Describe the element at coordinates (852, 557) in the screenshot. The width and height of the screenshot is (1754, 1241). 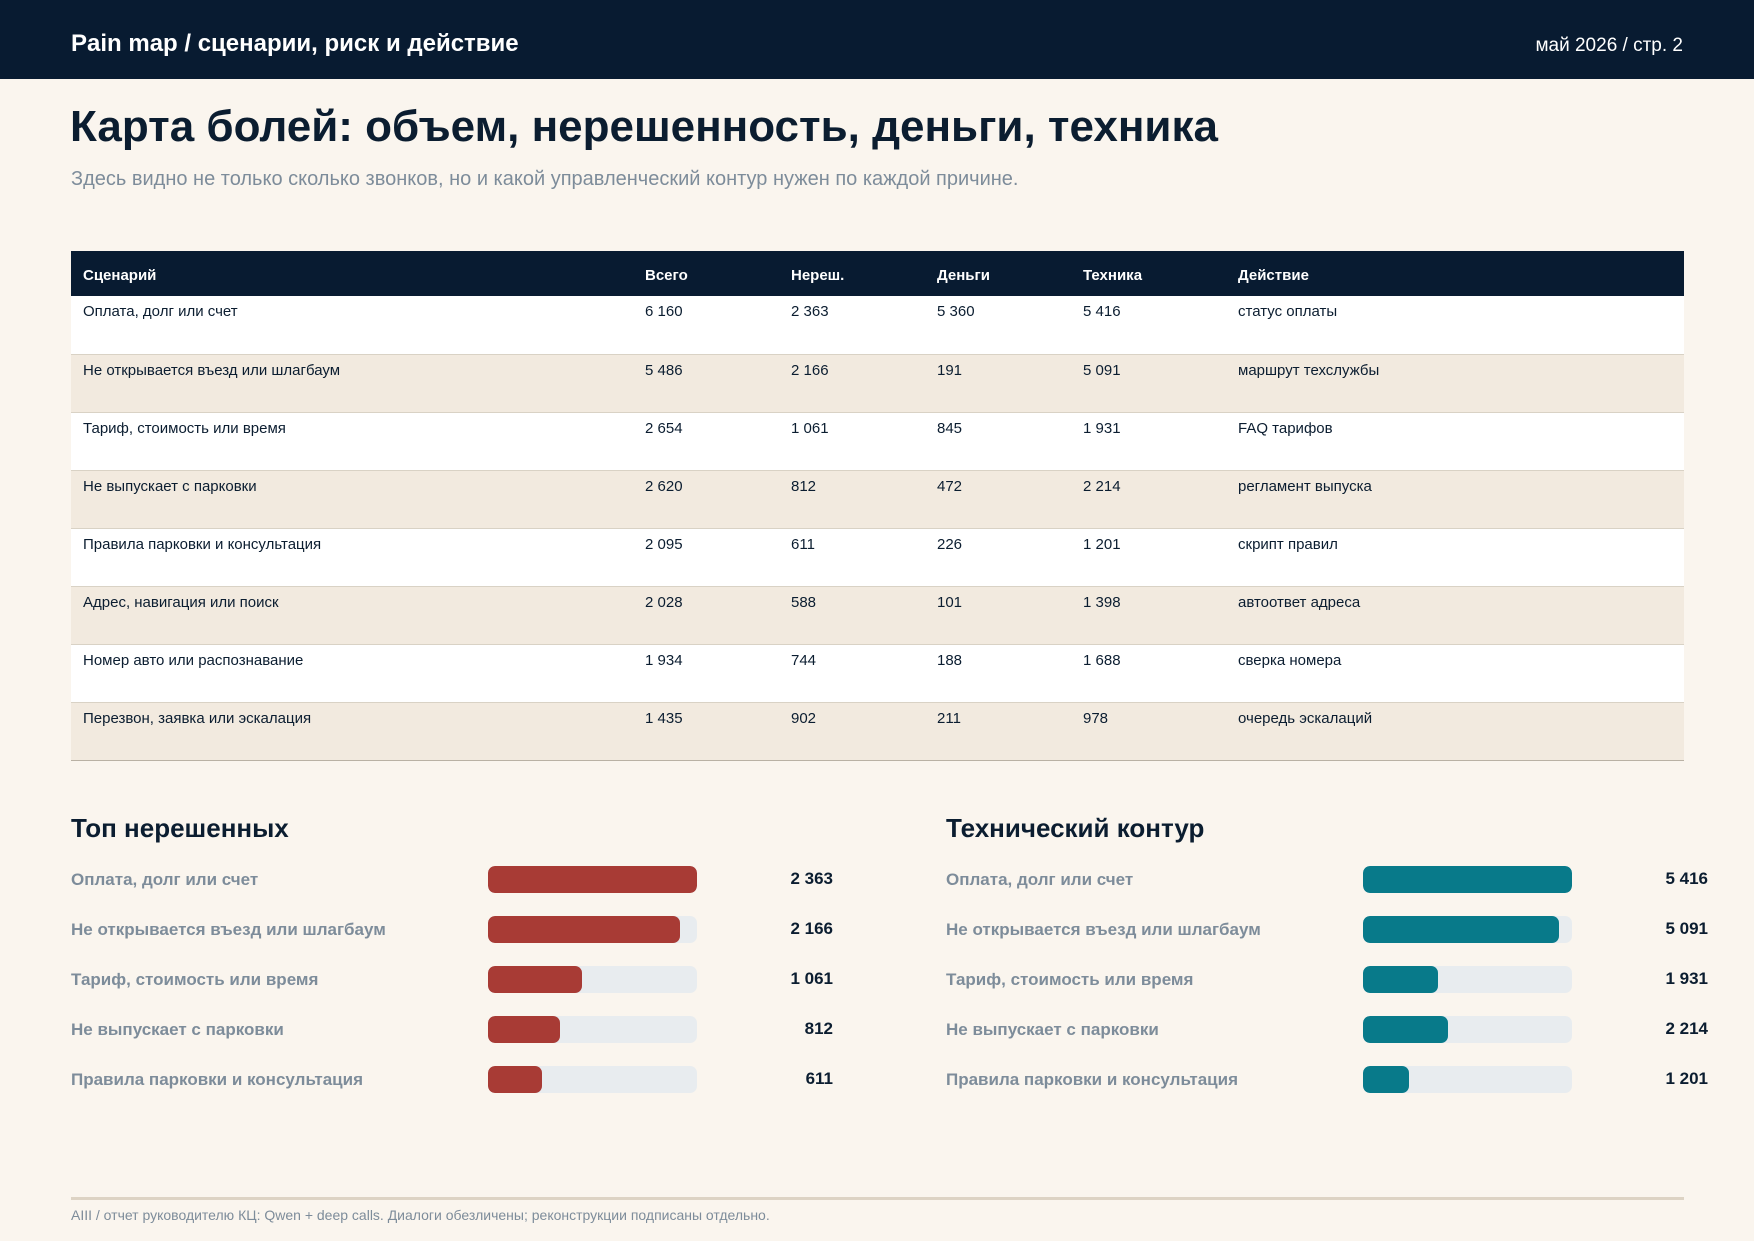
I see `unresolved-cell: 611` at that location.